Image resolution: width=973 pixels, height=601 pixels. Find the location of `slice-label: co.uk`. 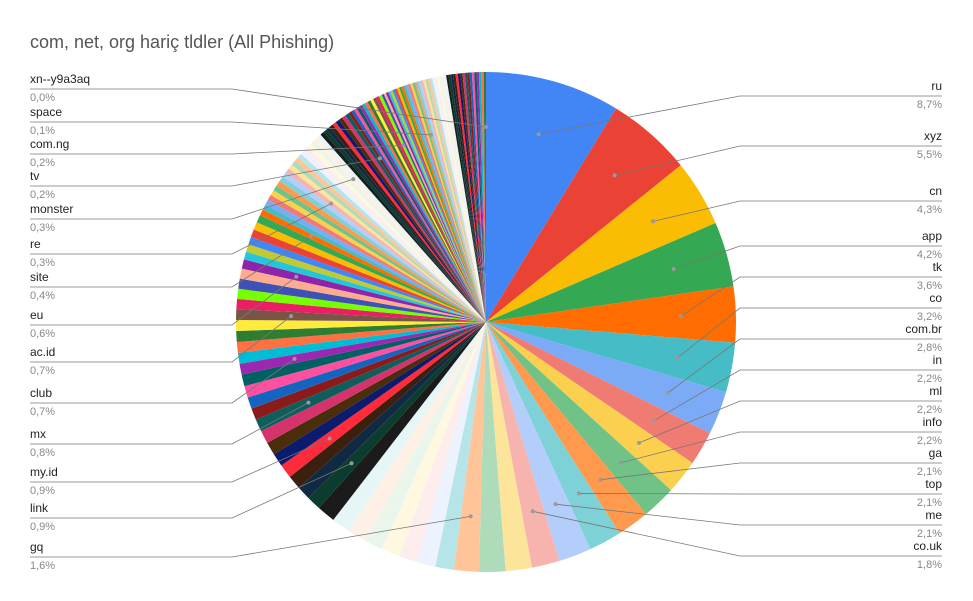

slice-label: co.uk is located at coordinates (928, 546).